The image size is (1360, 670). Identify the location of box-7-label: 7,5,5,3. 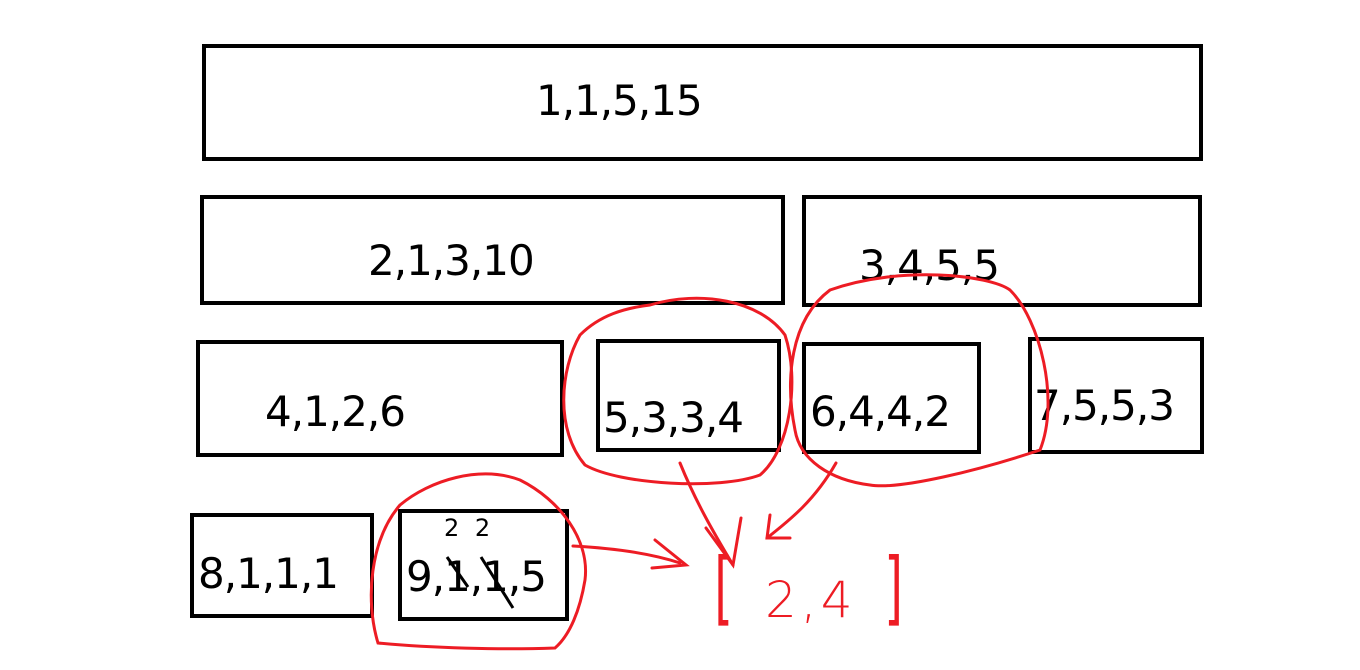
(1104, 405).